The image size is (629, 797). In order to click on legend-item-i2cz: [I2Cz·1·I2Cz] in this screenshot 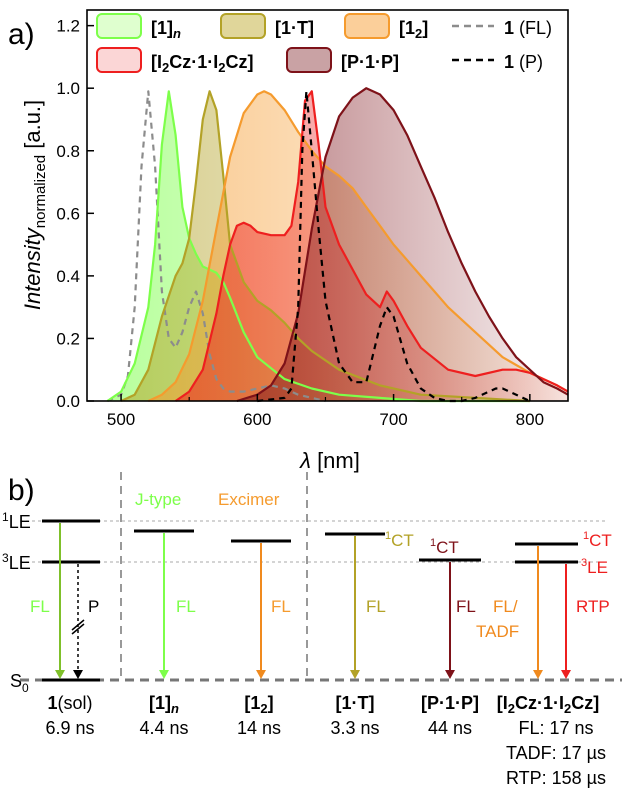, I will do `click(174, 61)`.